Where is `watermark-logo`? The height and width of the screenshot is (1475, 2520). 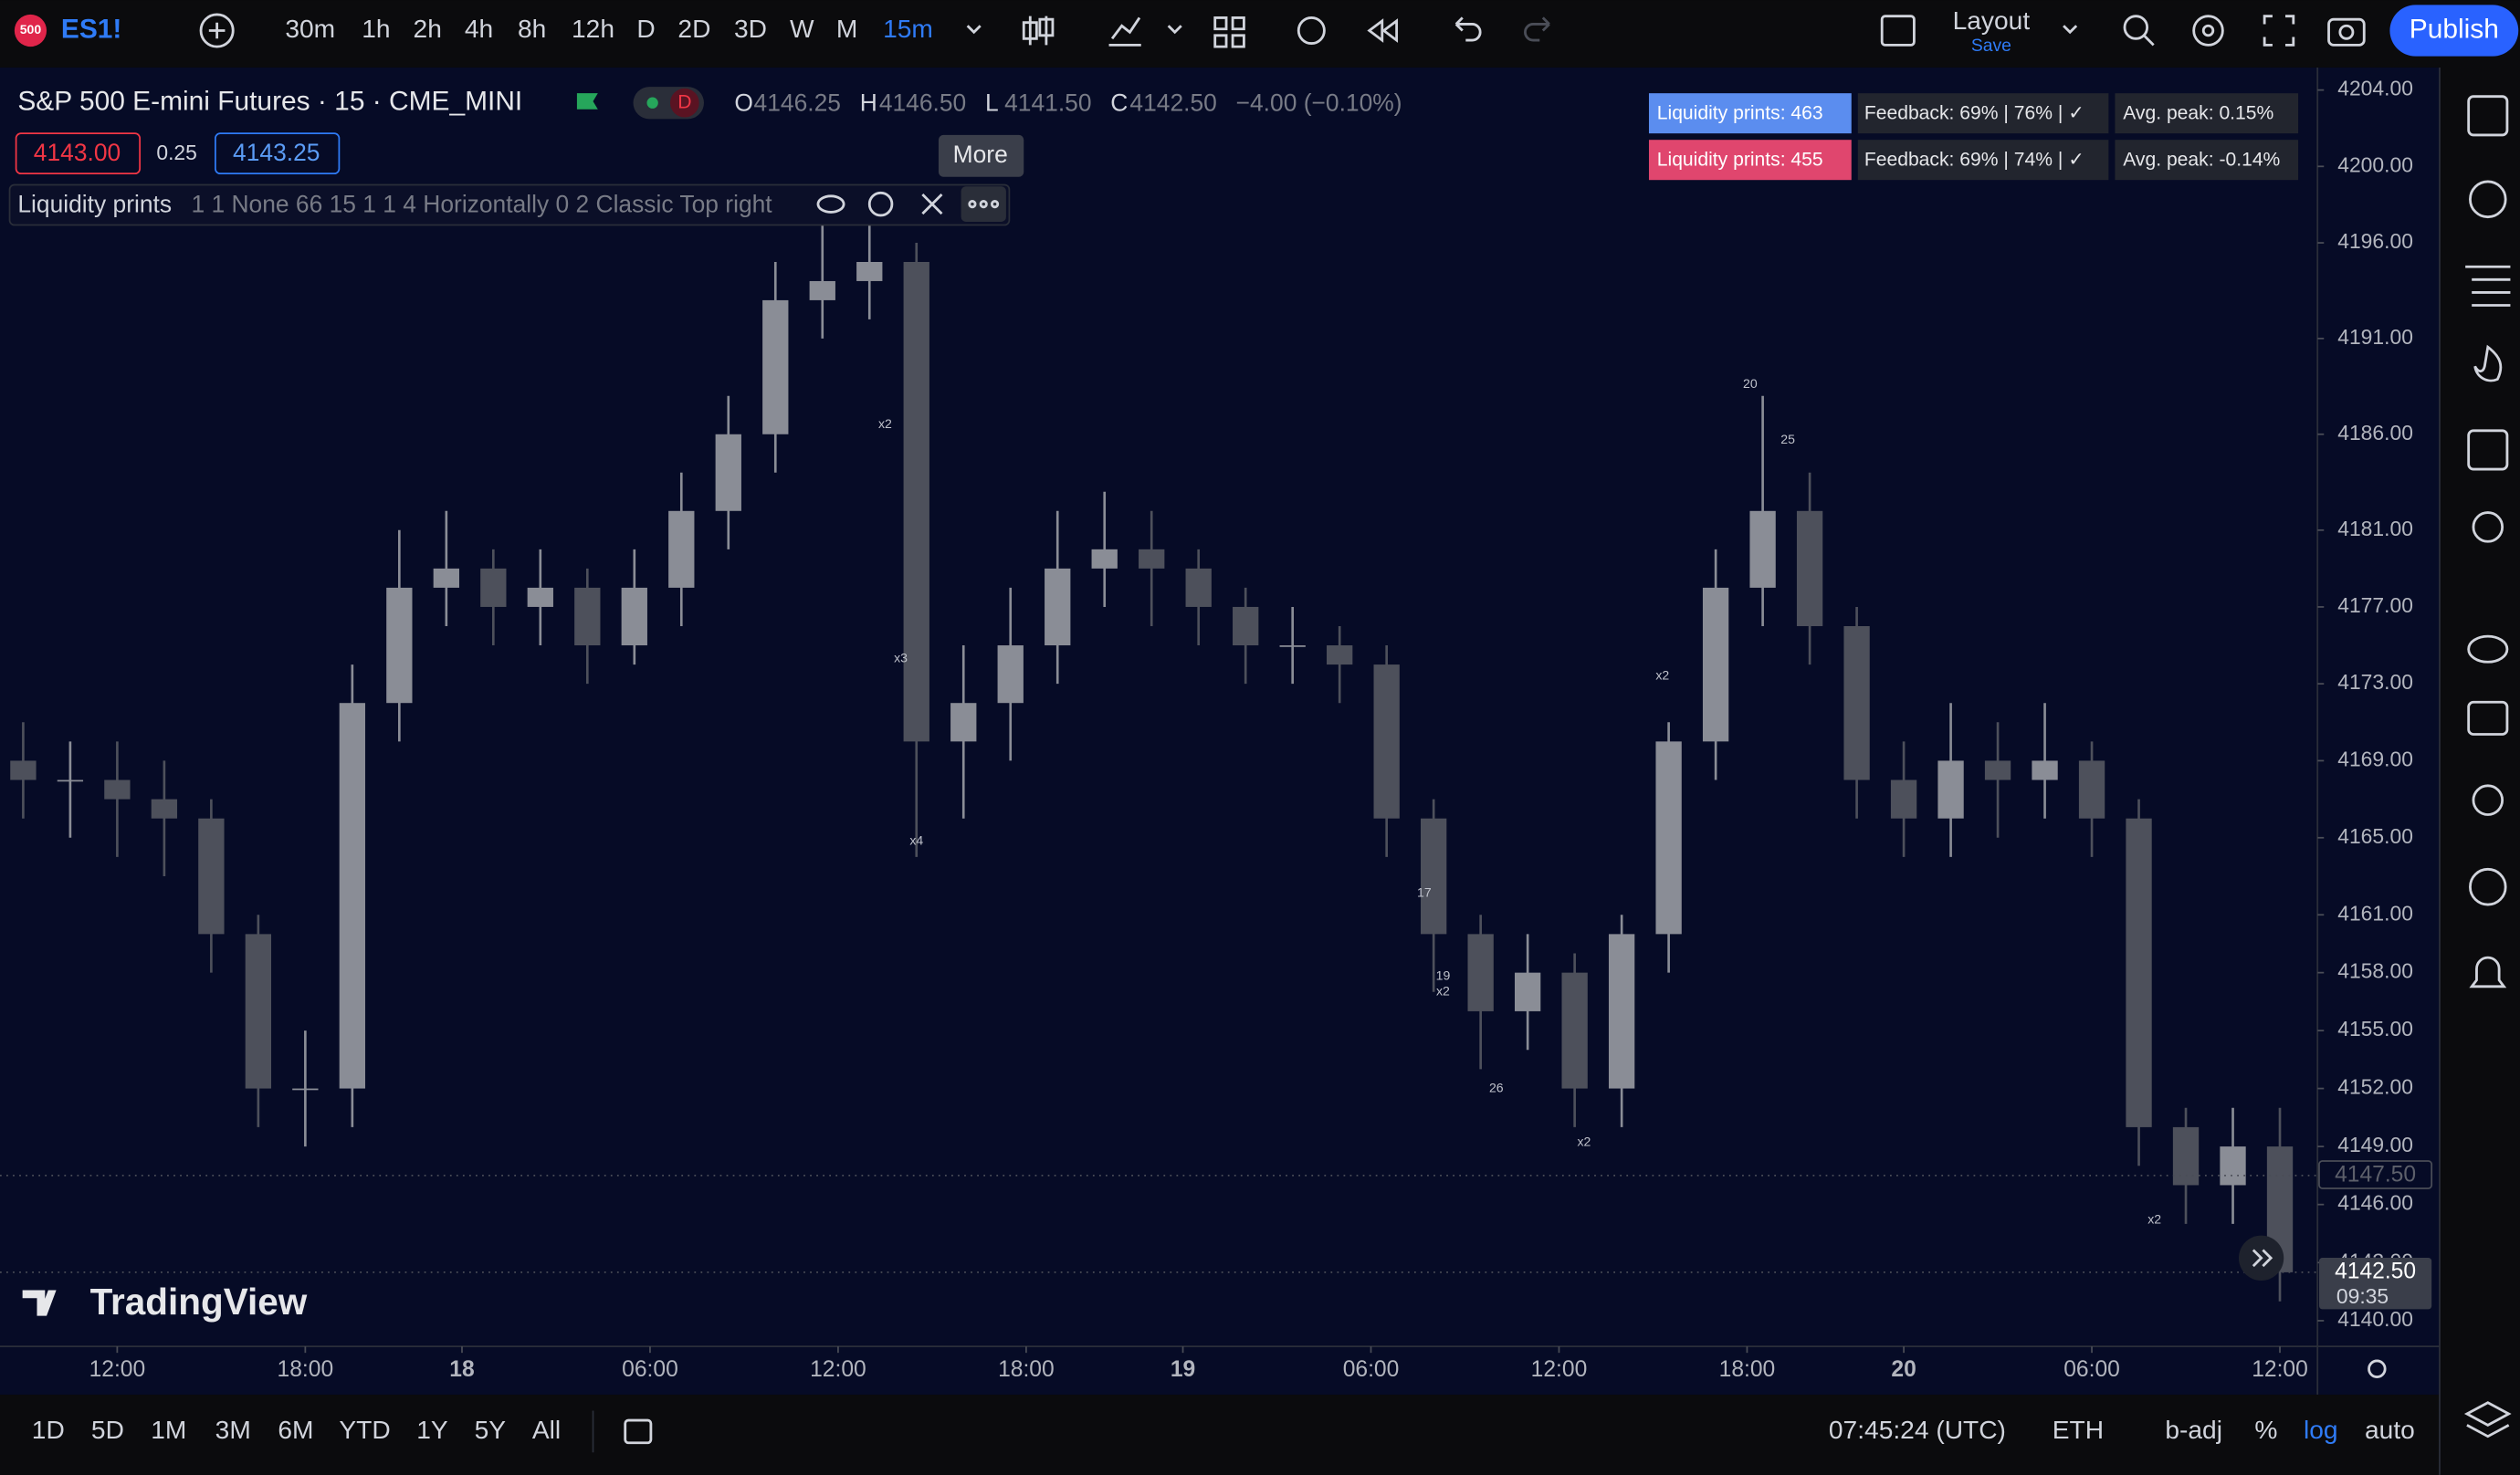 watermark-logo is located at coordinates (39, 1303).